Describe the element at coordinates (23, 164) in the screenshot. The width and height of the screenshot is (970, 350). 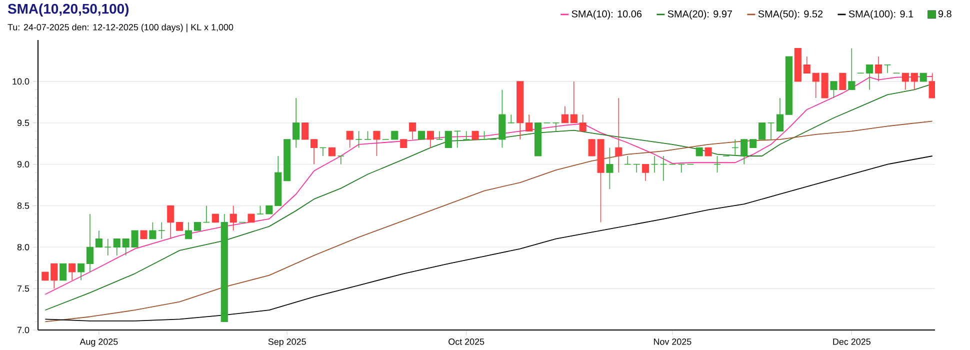
I see `y-tick-label: 9.0` at that location.